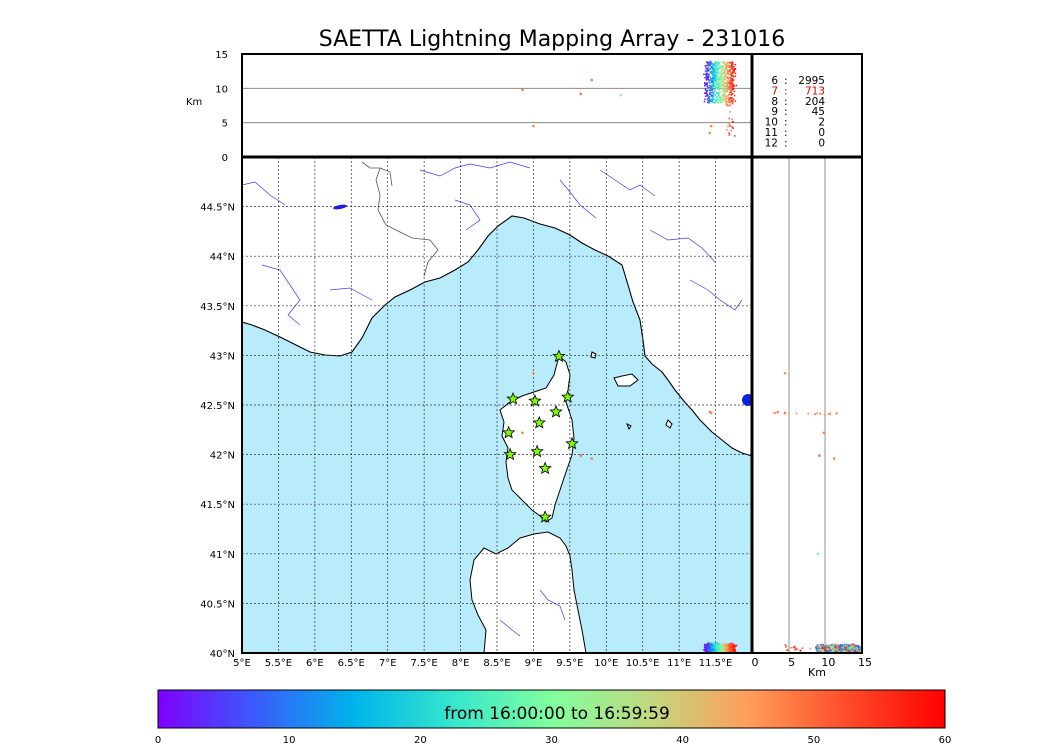 The width and height of the screenshot is (1050, 750). What do you see at coordinates (747, 400) in the screenshot?
I see `blue-source-blob` at bounding box center [747, 400].